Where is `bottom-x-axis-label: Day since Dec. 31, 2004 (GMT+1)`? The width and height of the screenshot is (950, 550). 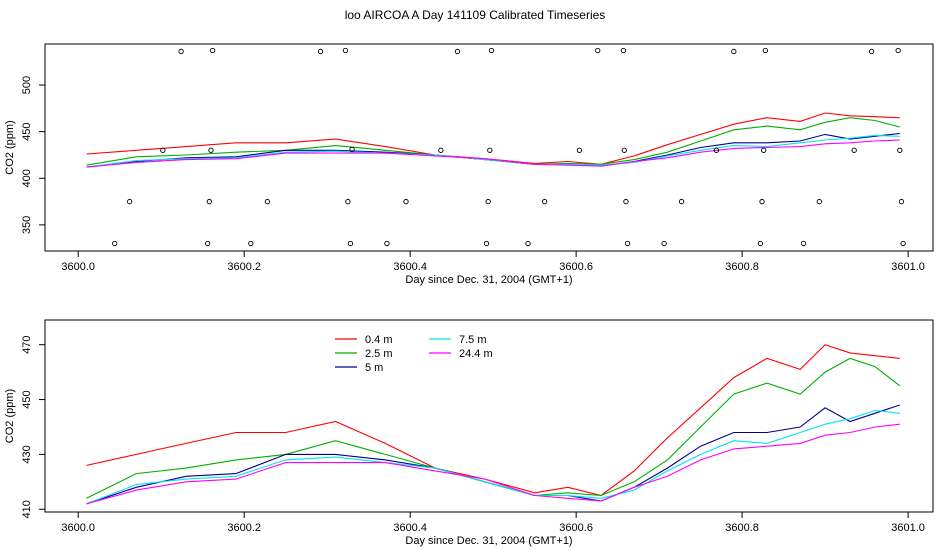
bottom-x-axis-label: Day since Dec. 31, 2004 (GMT+1) is located at coordinates (488, 541).